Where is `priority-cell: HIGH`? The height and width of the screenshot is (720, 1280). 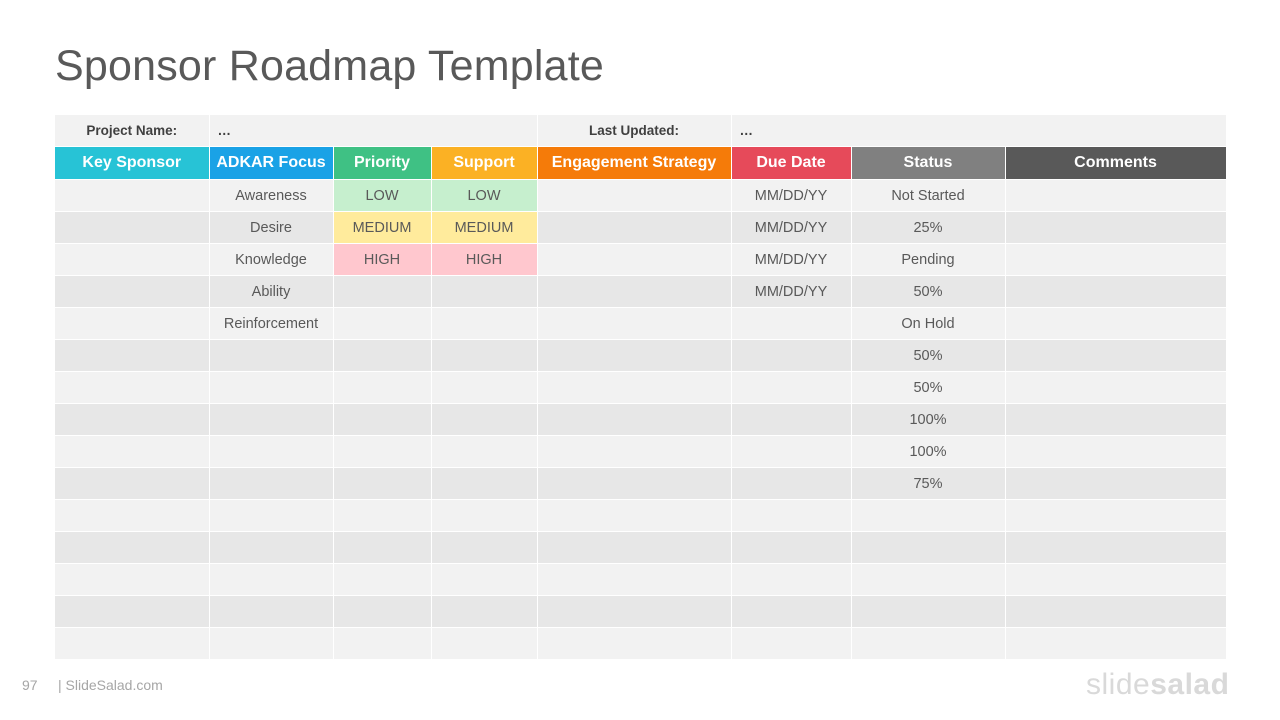
priority-cell: HIGH is located at coordinates (382, 259).